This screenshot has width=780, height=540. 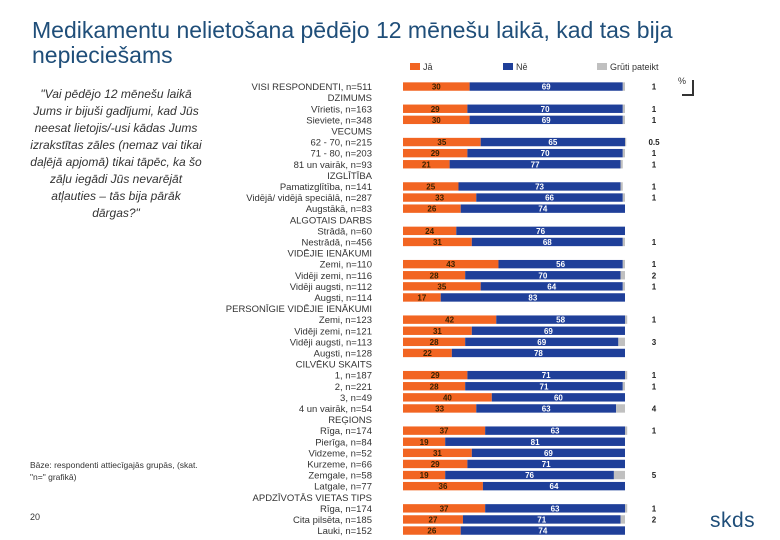 I want to click on value-label-ne: 63, so click(x=555, y=508).